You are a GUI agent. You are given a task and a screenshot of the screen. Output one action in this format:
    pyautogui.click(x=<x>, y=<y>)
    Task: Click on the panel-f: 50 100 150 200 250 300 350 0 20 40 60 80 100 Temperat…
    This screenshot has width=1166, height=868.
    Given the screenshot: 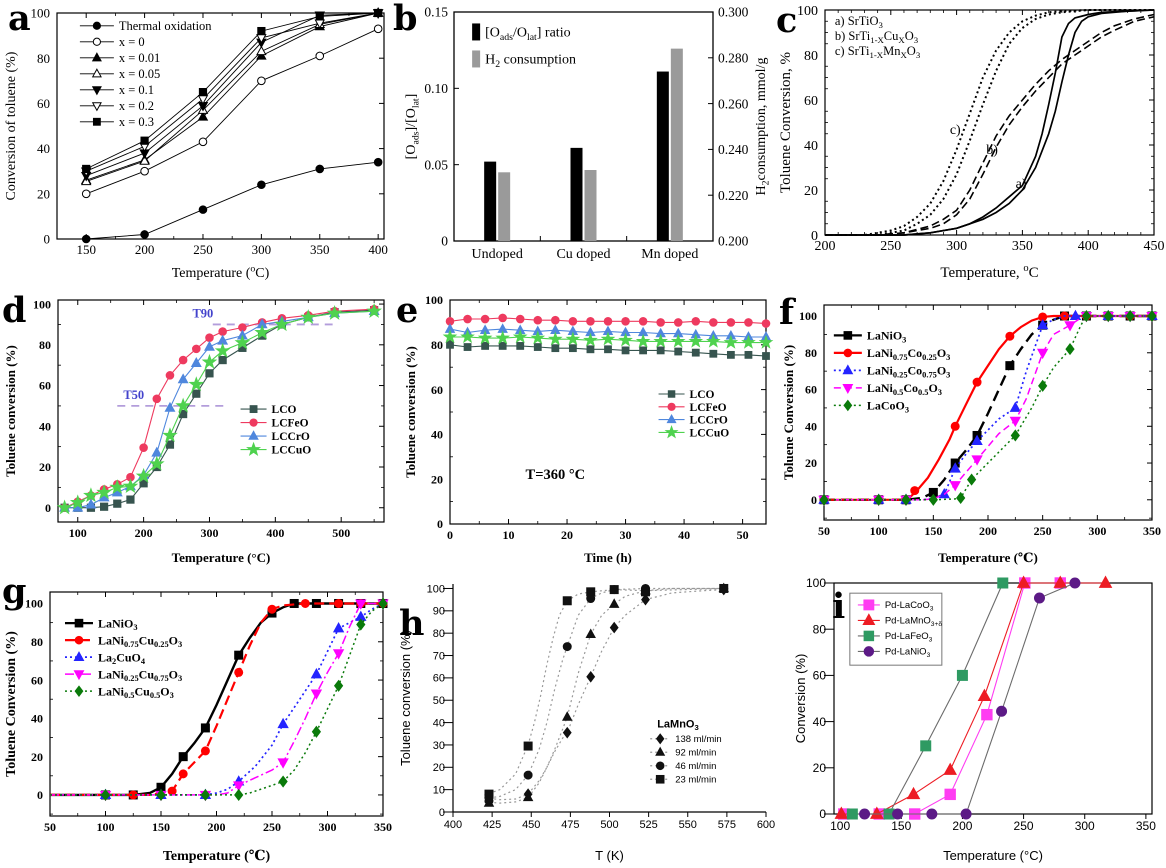 What is the action you would take?
    pyautogui.click(x=972, y=427)
    